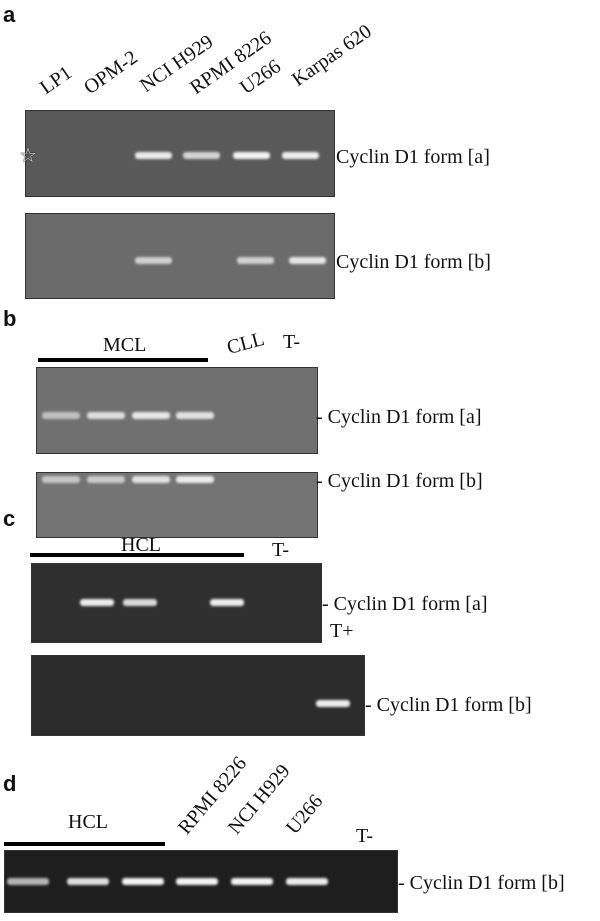  Describe the element at coordinates (331, 55) in the screenshot. I see `lane-label: Karpas 620` at that location.